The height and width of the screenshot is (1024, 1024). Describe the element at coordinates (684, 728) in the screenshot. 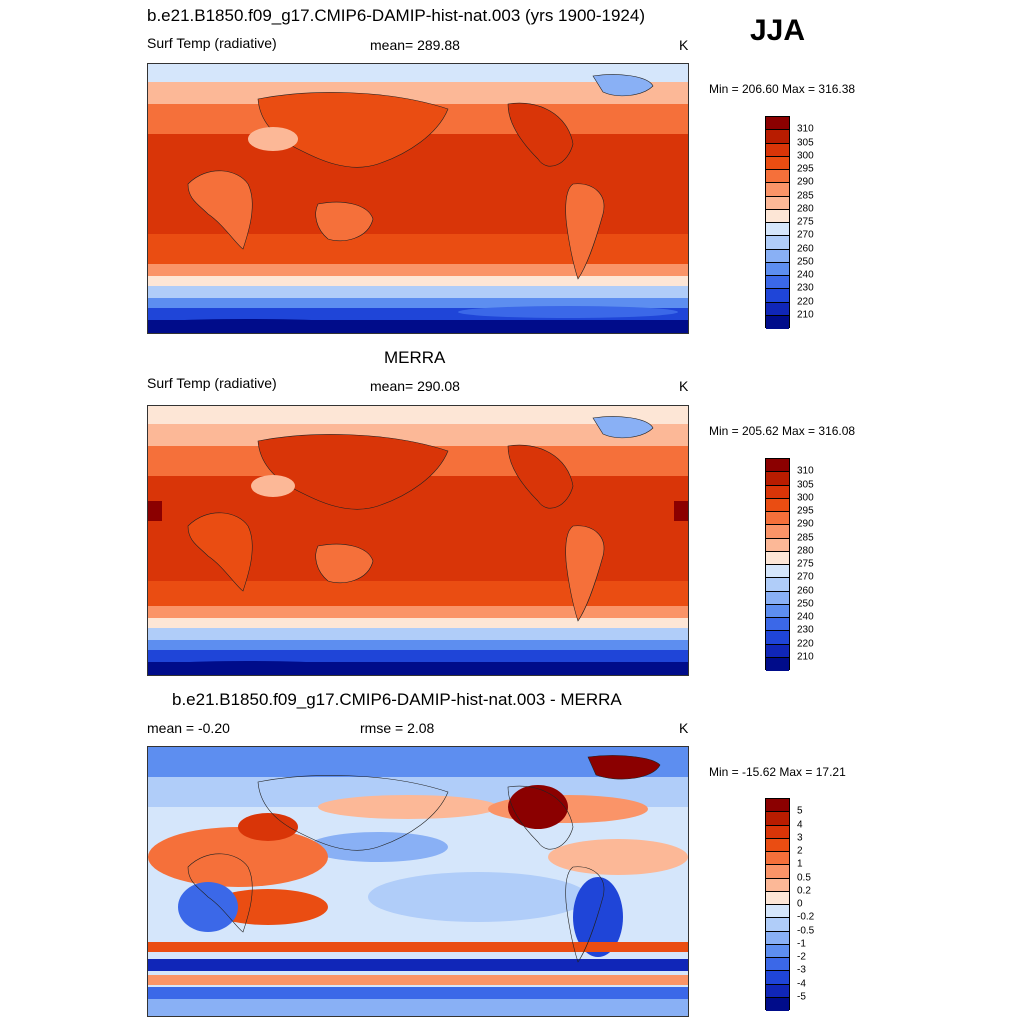

I see `panel3-units-label: K` at that location.